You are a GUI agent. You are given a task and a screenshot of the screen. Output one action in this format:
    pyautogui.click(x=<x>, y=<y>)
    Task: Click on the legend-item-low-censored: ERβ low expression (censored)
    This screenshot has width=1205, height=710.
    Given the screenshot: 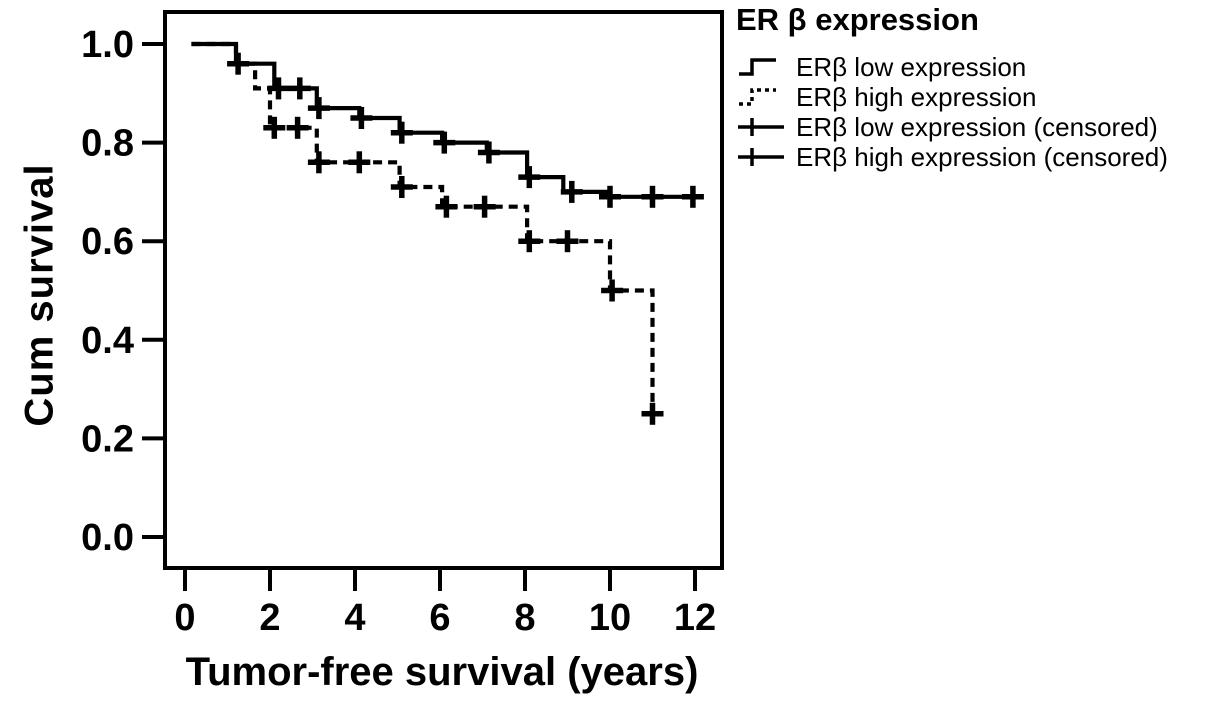 What is the action you would take?
    pyautogui.click(x=952, y=127)
    